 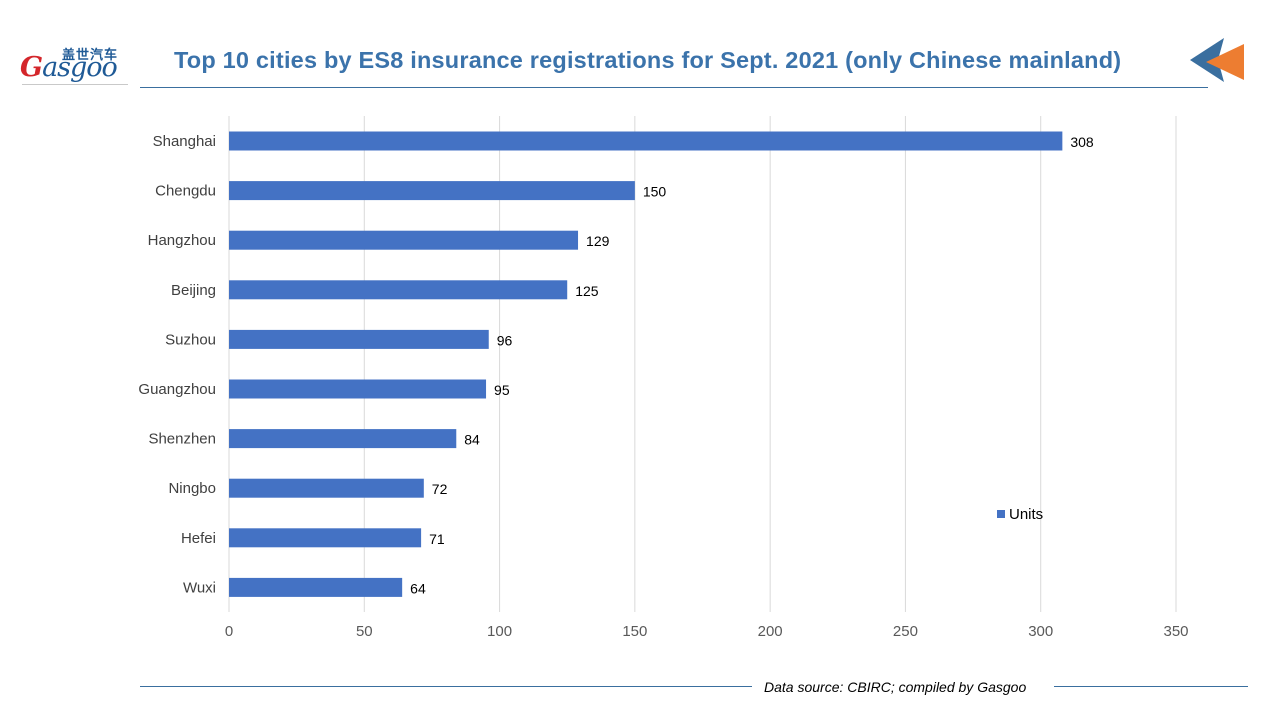 I want to click on category-label: Beijing, so click(x=193, y=290).